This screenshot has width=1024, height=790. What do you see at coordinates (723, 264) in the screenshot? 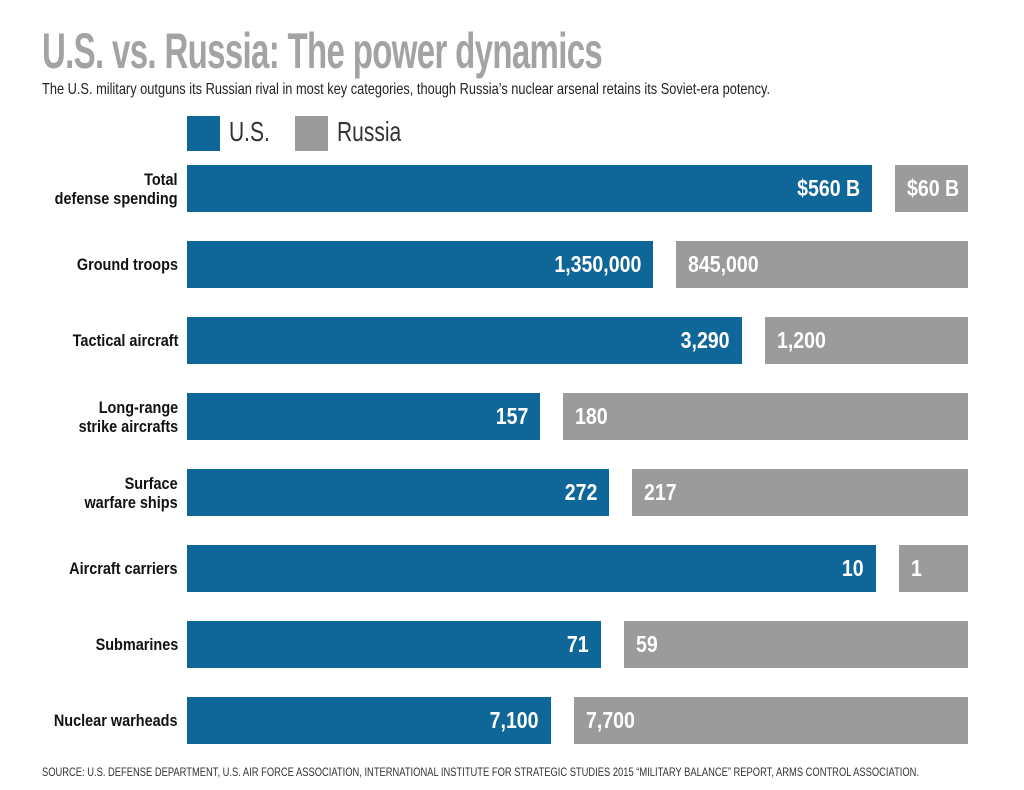
I see `data-label-russia: 845,000` at bounding box center [723, 264].